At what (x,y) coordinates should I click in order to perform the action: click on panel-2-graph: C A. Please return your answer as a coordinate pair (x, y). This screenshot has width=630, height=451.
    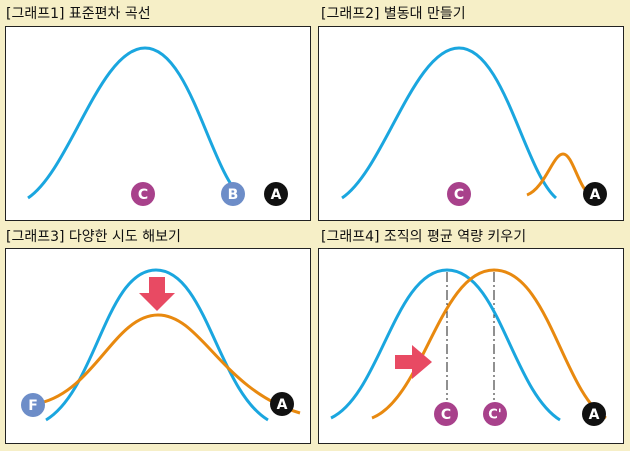
    Looking at the image, I should click on (474, 126).